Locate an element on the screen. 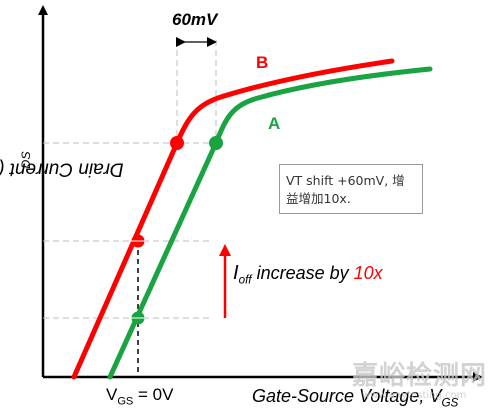 Image resolution: width=500 pixels, height=418 pixels. curve-a-label: A is located at coordinates (274, 123).